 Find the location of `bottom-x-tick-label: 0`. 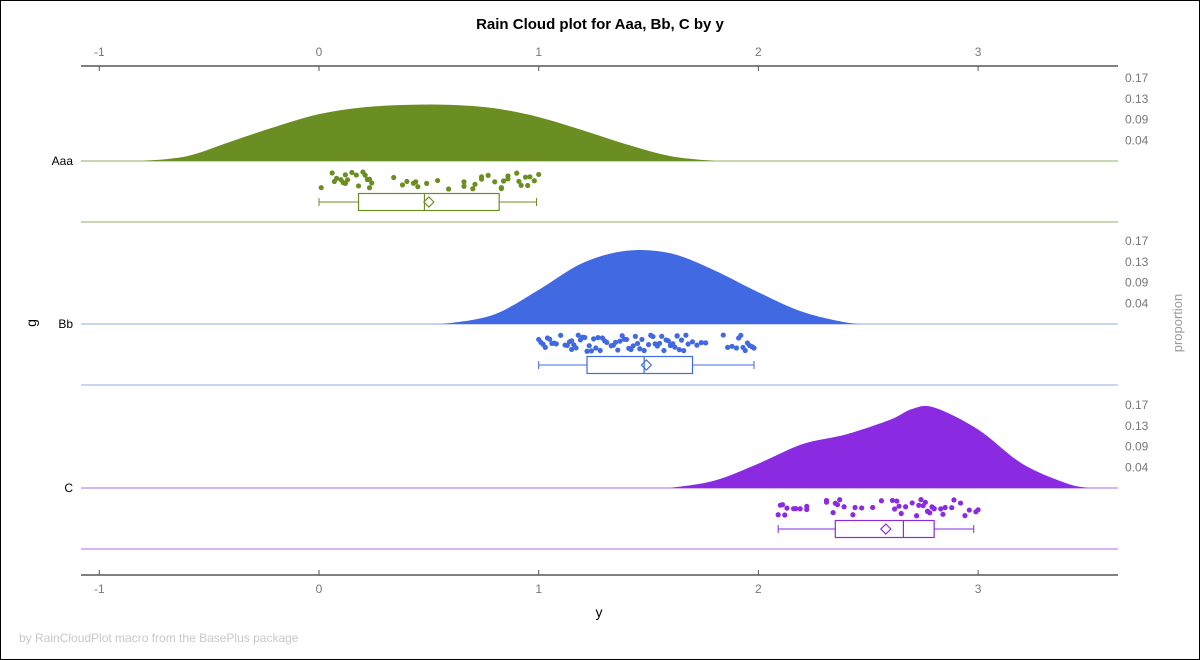

bottom-x-tick-label: 0 is located at coordinates (319, 589).